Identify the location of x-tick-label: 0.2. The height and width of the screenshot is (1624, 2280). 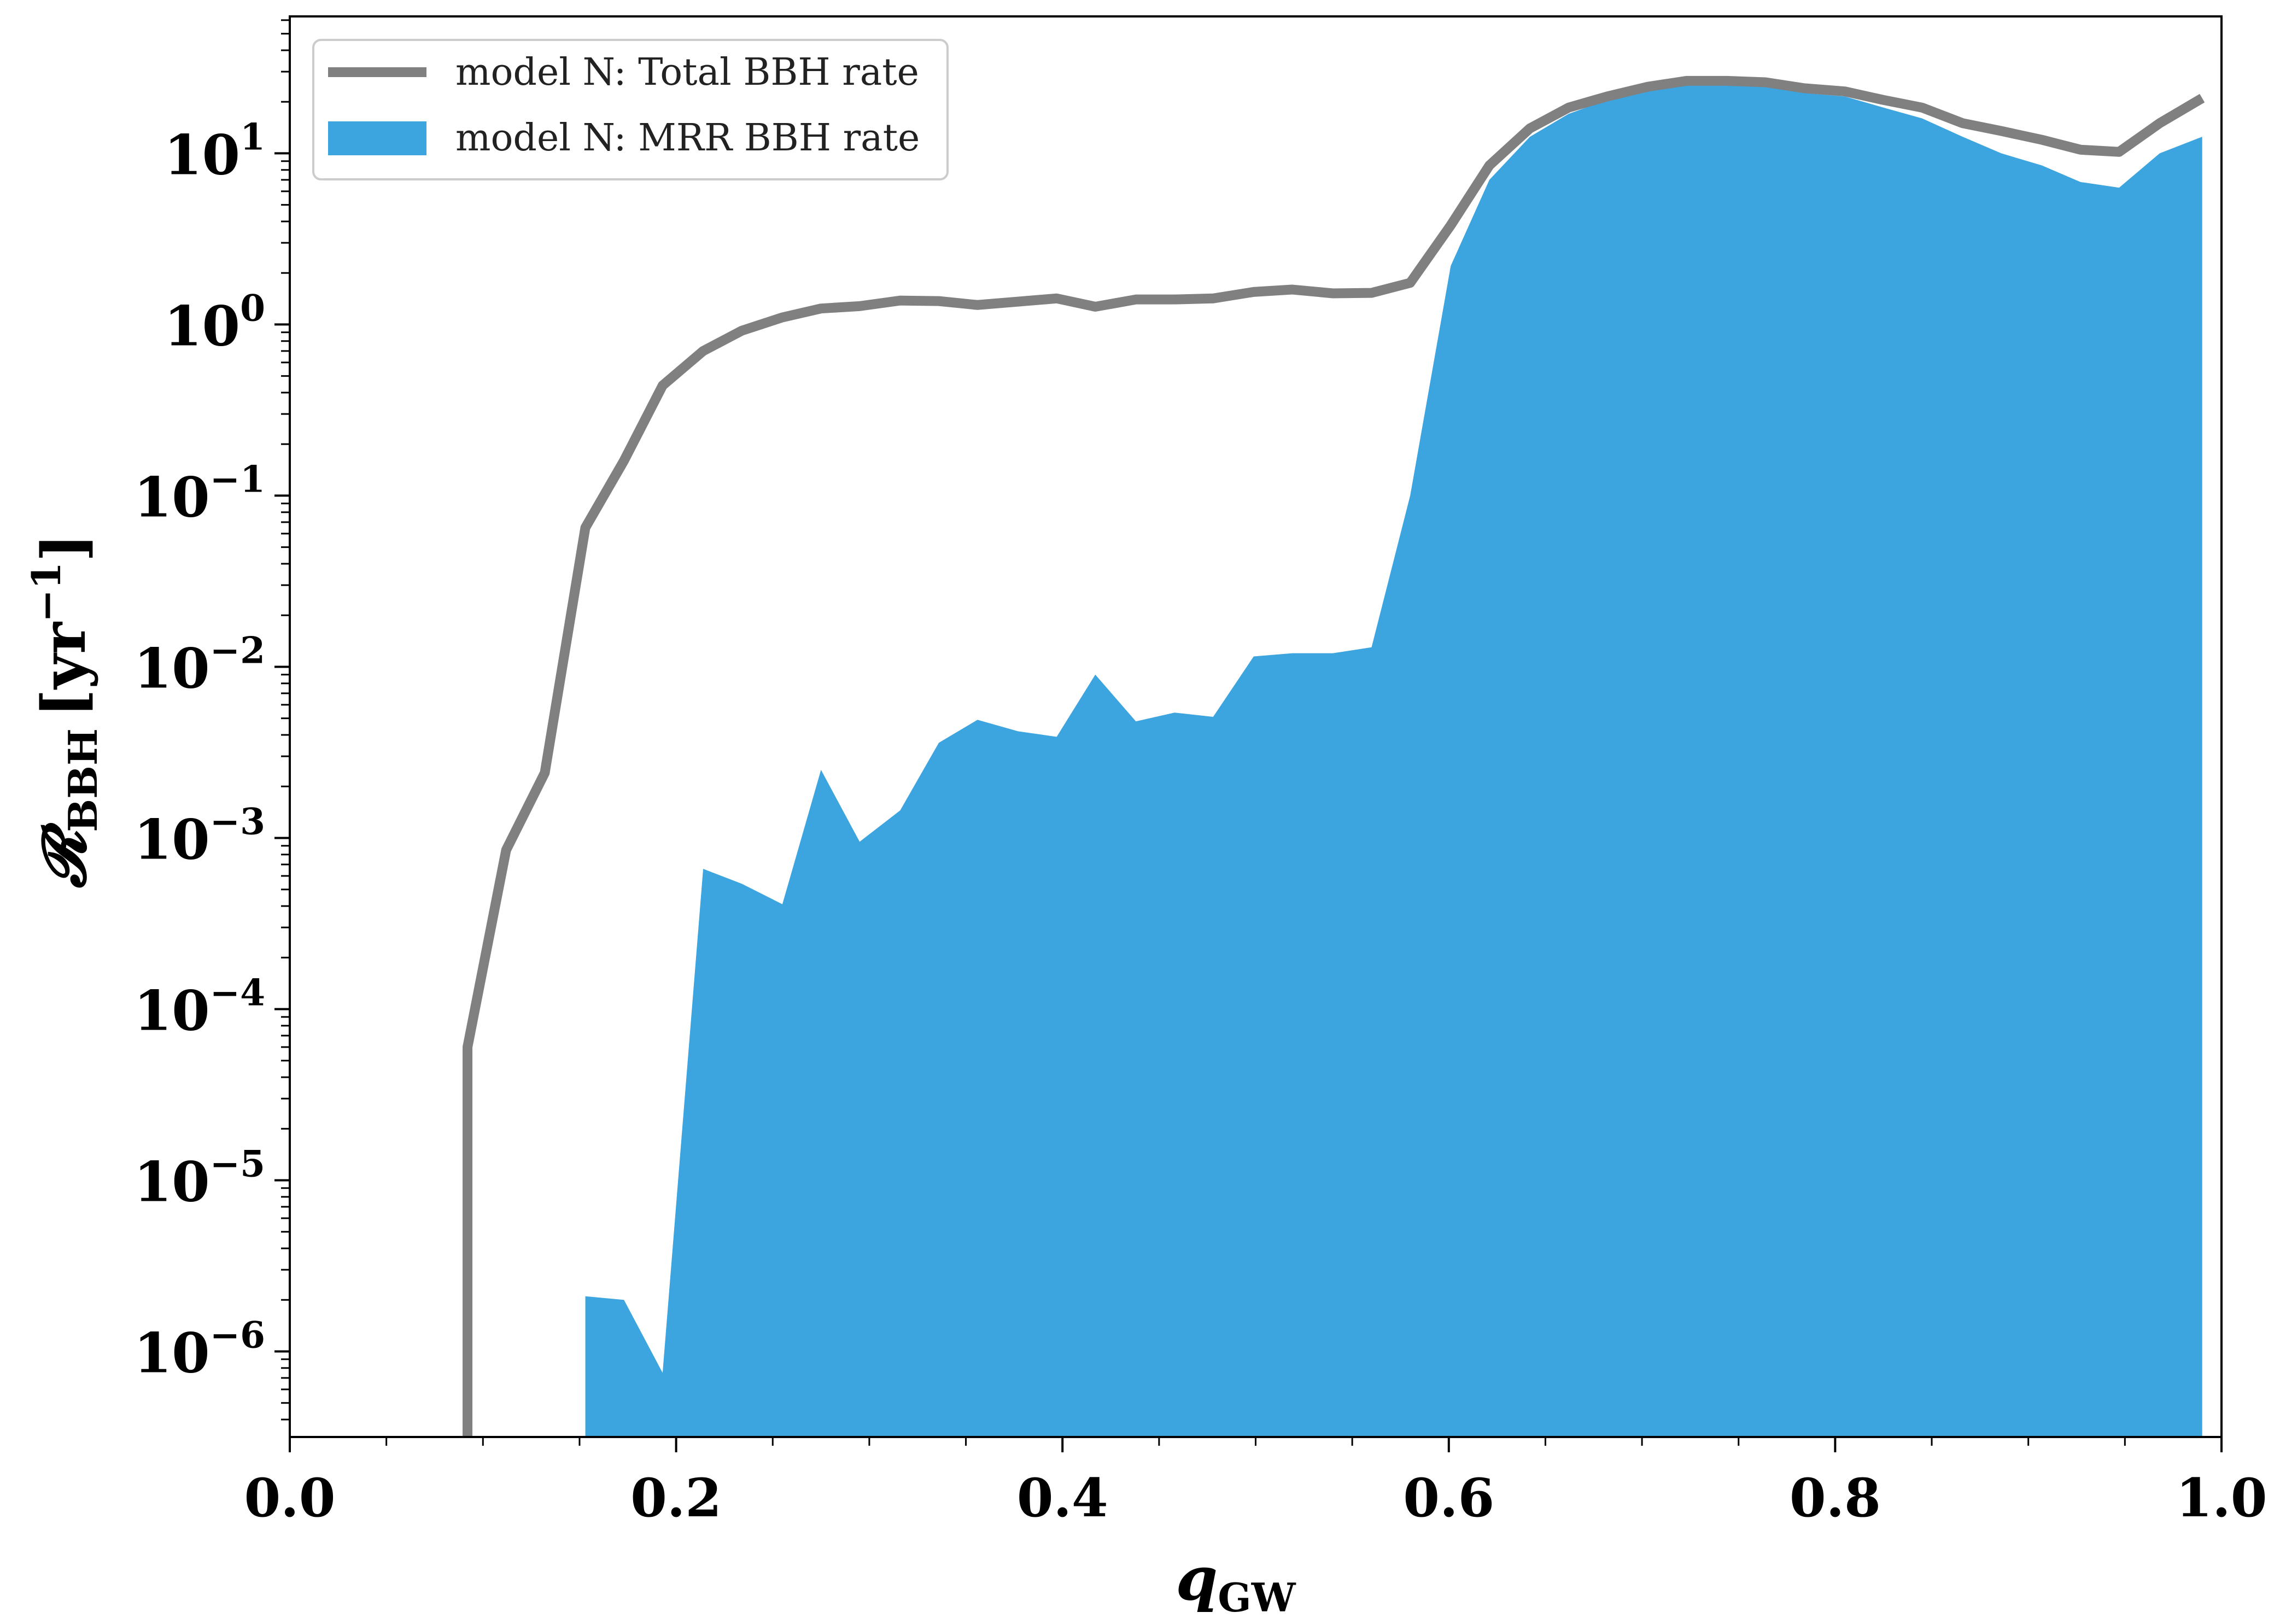
(676, 1498).